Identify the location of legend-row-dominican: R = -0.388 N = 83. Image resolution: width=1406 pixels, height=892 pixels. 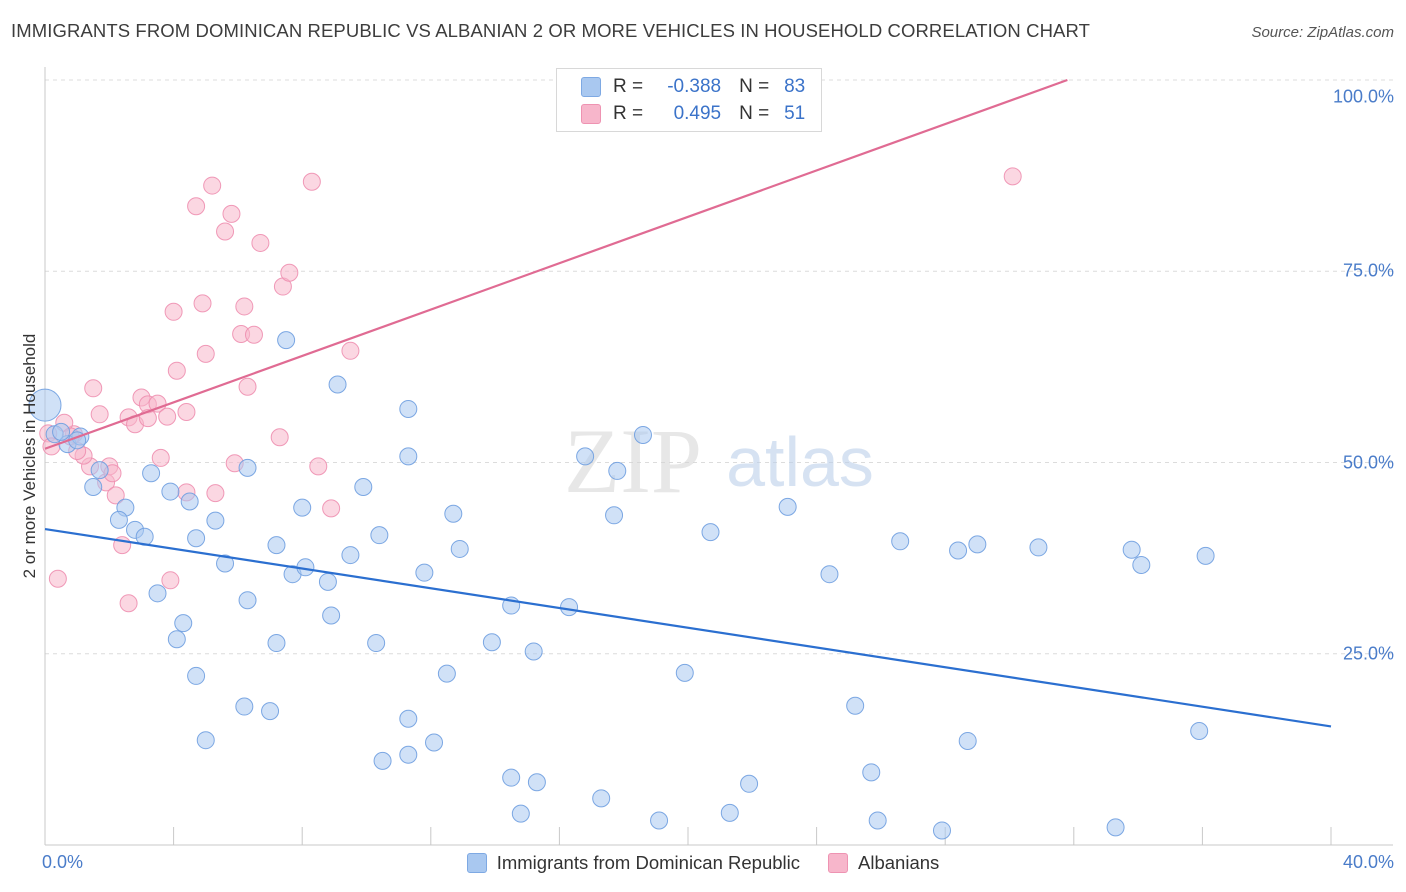
(693, 87).